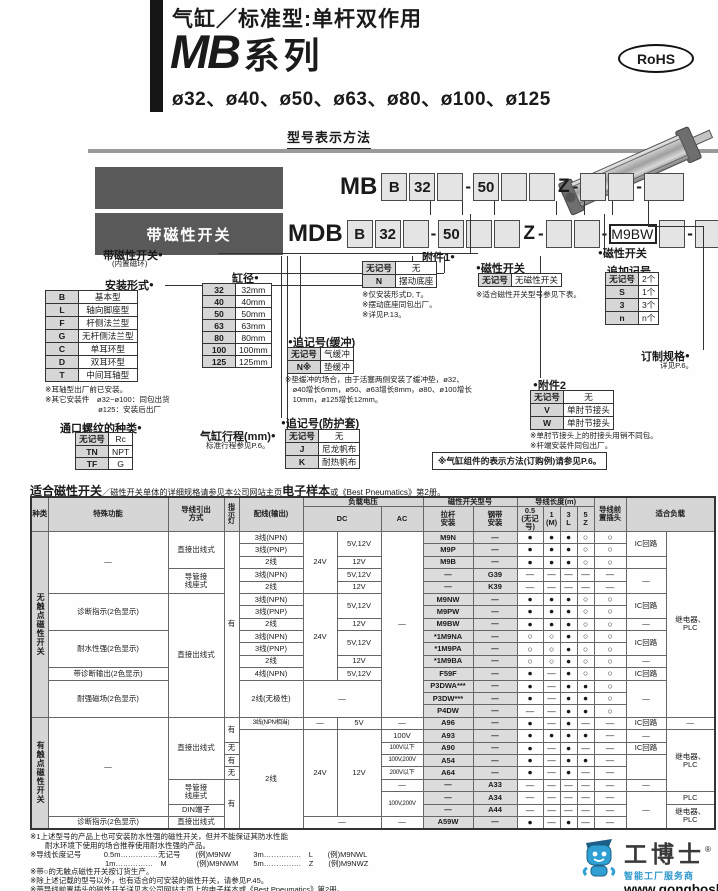 The width and height of the screenshot is (718, 891). I want to click on note-line: ø125：安装后出厂, so click(103, 409).